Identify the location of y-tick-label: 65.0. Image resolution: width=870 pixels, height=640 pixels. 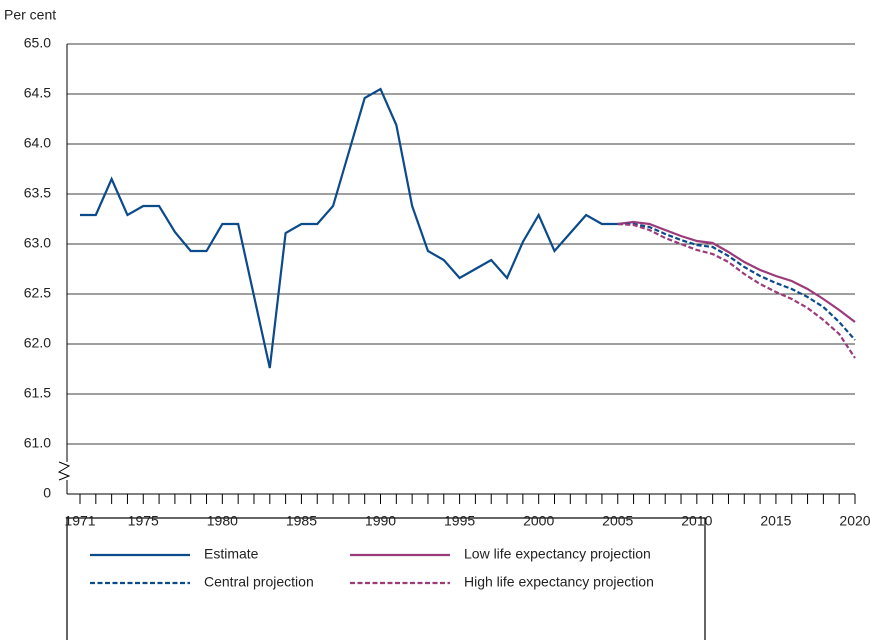
(37, 43).